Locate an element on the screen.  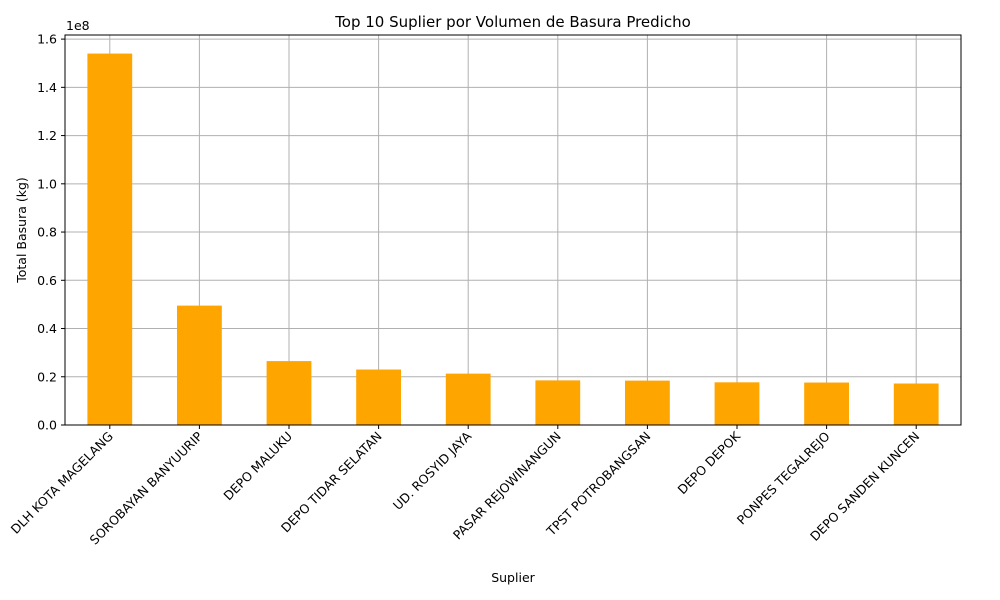
x-tick-label: DEPO DEPOK is located at coordinates (709, 462).